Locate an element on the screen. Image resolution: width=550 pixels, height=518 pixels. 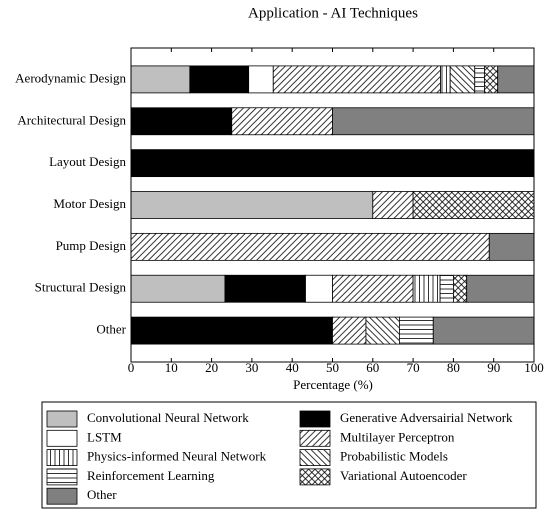
legend-label: Probabilistic Models is located at coordinates (394, 456).